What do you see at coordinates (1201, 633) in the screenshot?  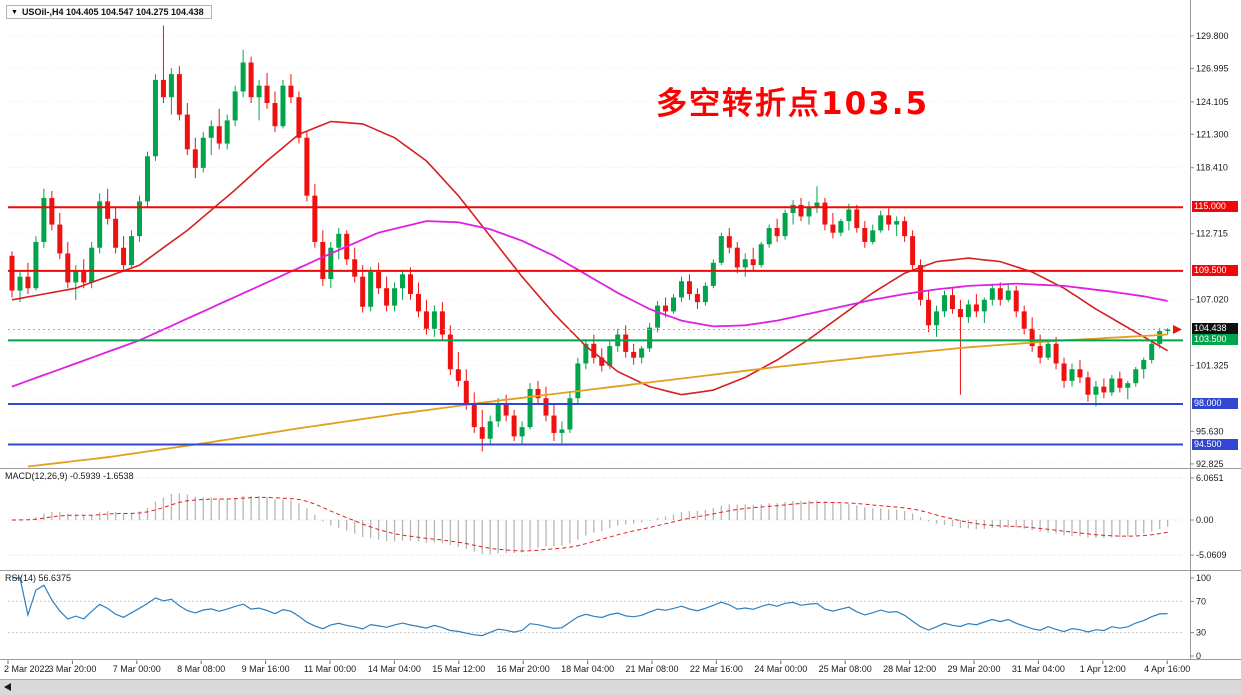 I see `svg-text: 30` at bounding box center [1201, 633].